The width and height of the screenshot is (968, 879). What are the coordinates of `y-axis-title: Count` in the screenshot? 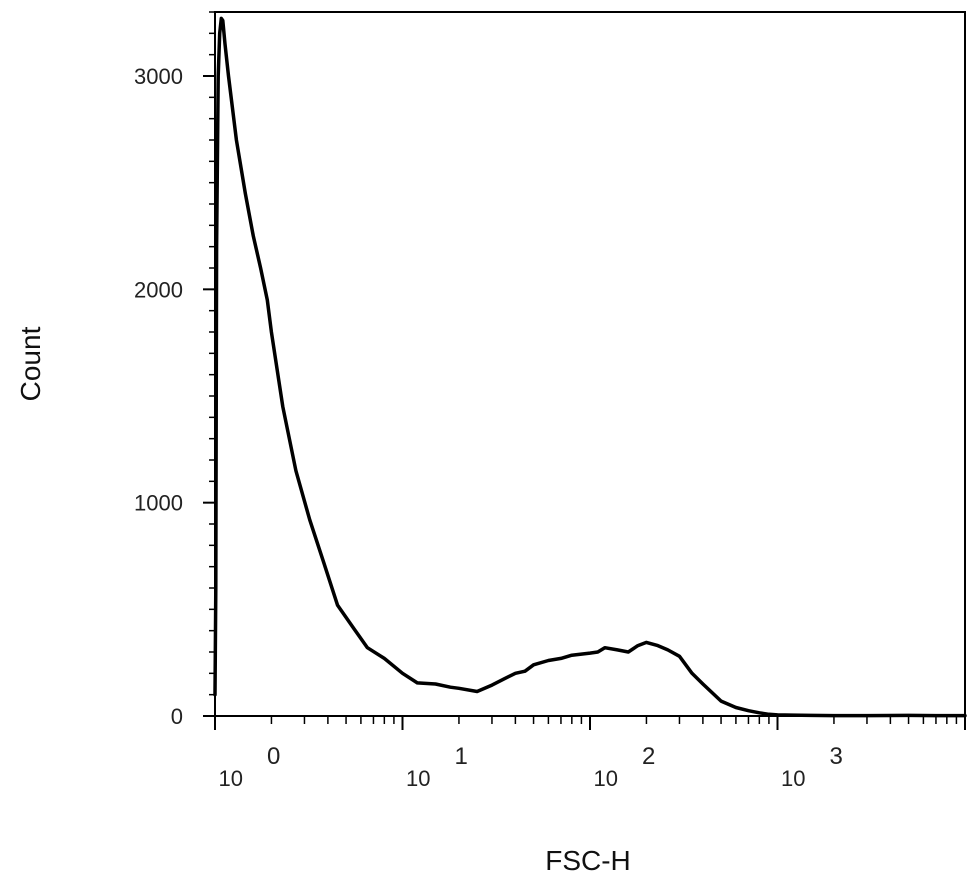 It's located at (30, 363).